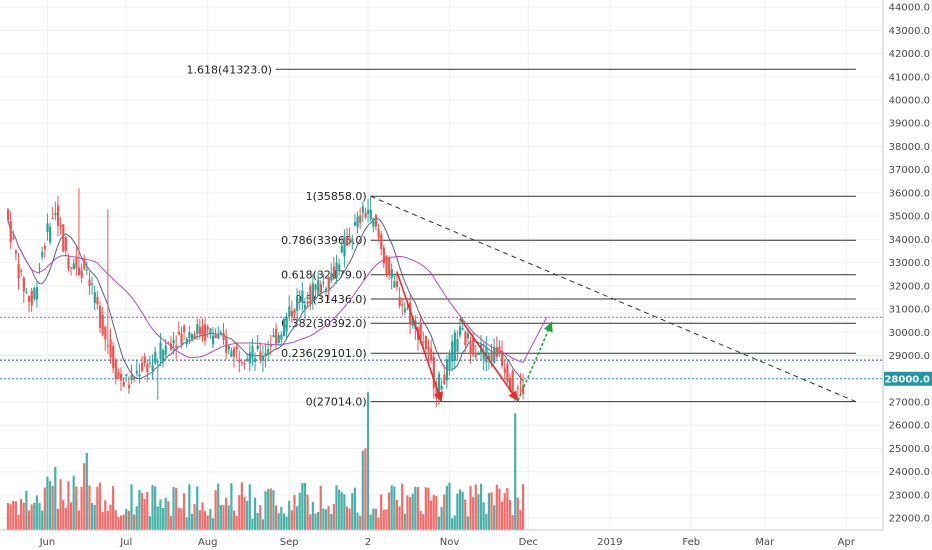 This screenshot has height=550, width=932. What do you see at coordinates (420, 337) in the screenshot?
I see `decline-arrow` at bounding box center [420, 337].